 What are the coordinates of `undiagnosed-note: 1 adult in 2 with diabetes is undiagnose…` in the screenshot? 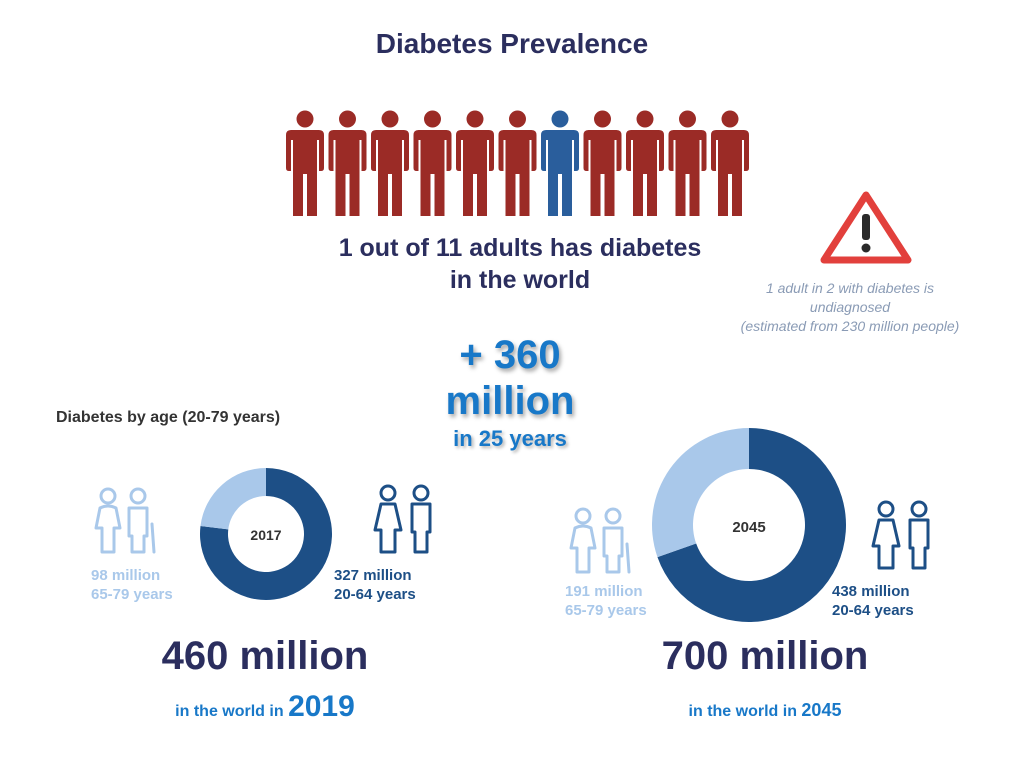 It's located at (850, 307).